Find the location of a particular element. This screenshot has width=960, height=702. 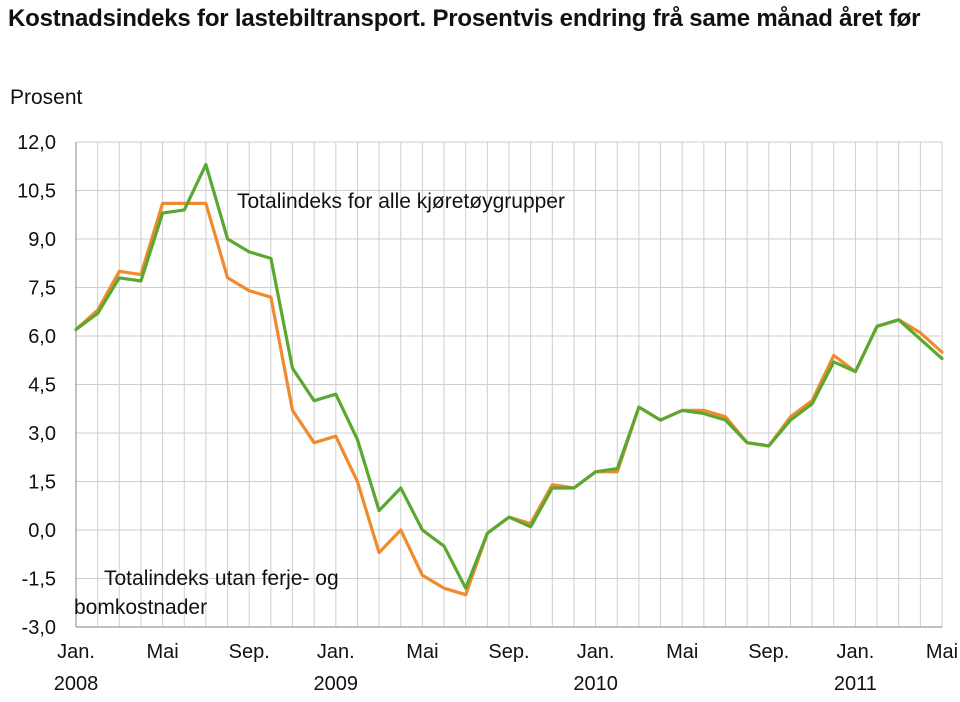

y-tick-label: 0,0 is located at coordinates (42, 531).